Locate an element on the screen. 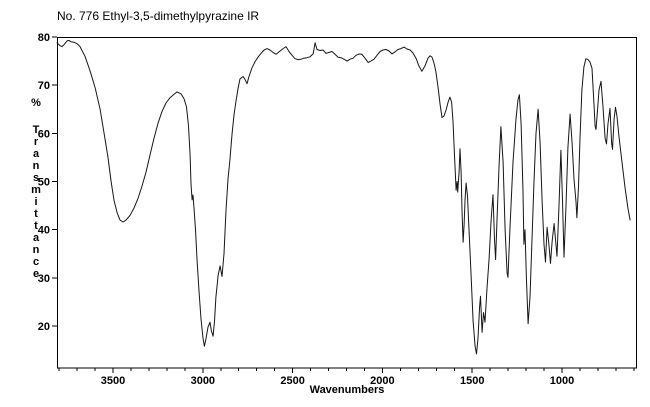 The height and width of the screenshot is (407, 650). x-tick-label: 3500 is located at coordinates (113, 381).